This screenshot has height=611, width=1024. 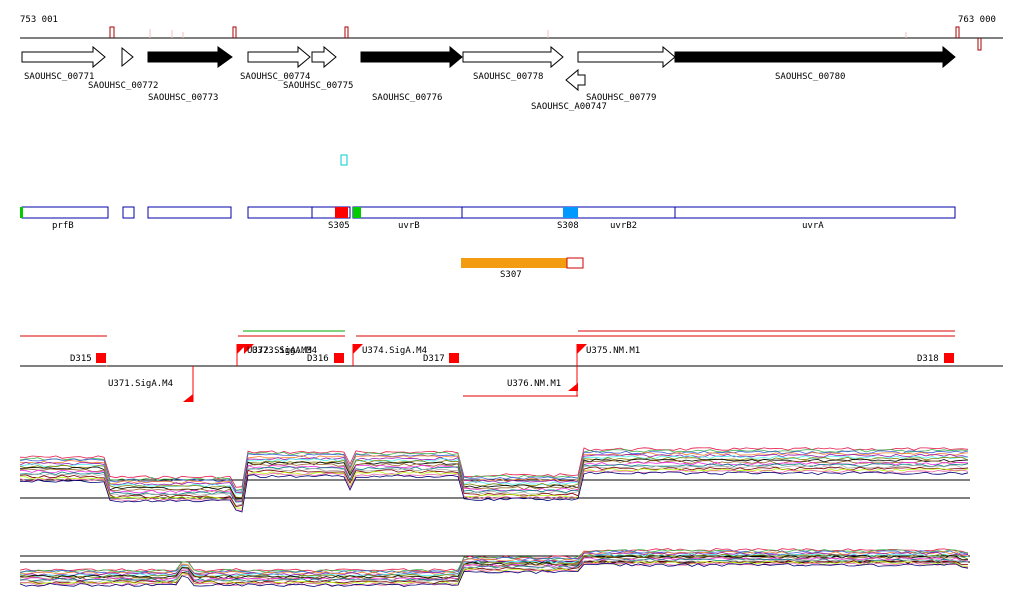 I want to click on feature-label: uvrA, so click(x=813, y=226).